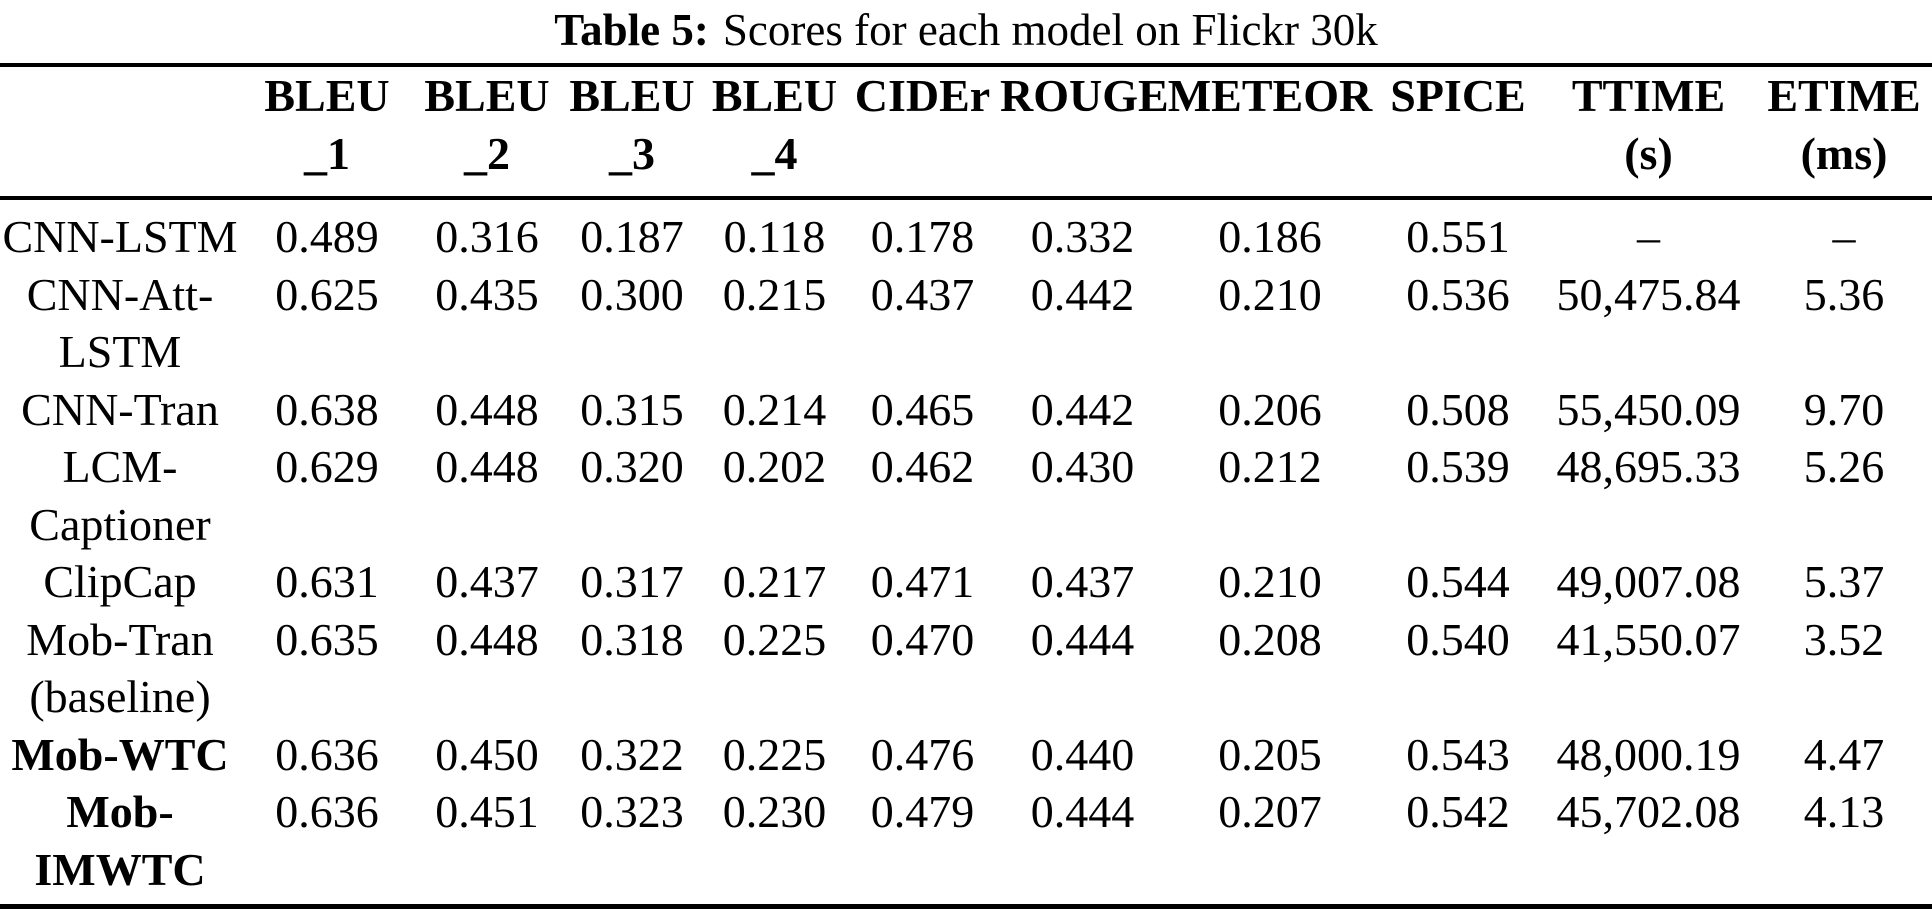 The image size is (1932, 912). I want to click on table-cell: 0.322, so click(632, 754).